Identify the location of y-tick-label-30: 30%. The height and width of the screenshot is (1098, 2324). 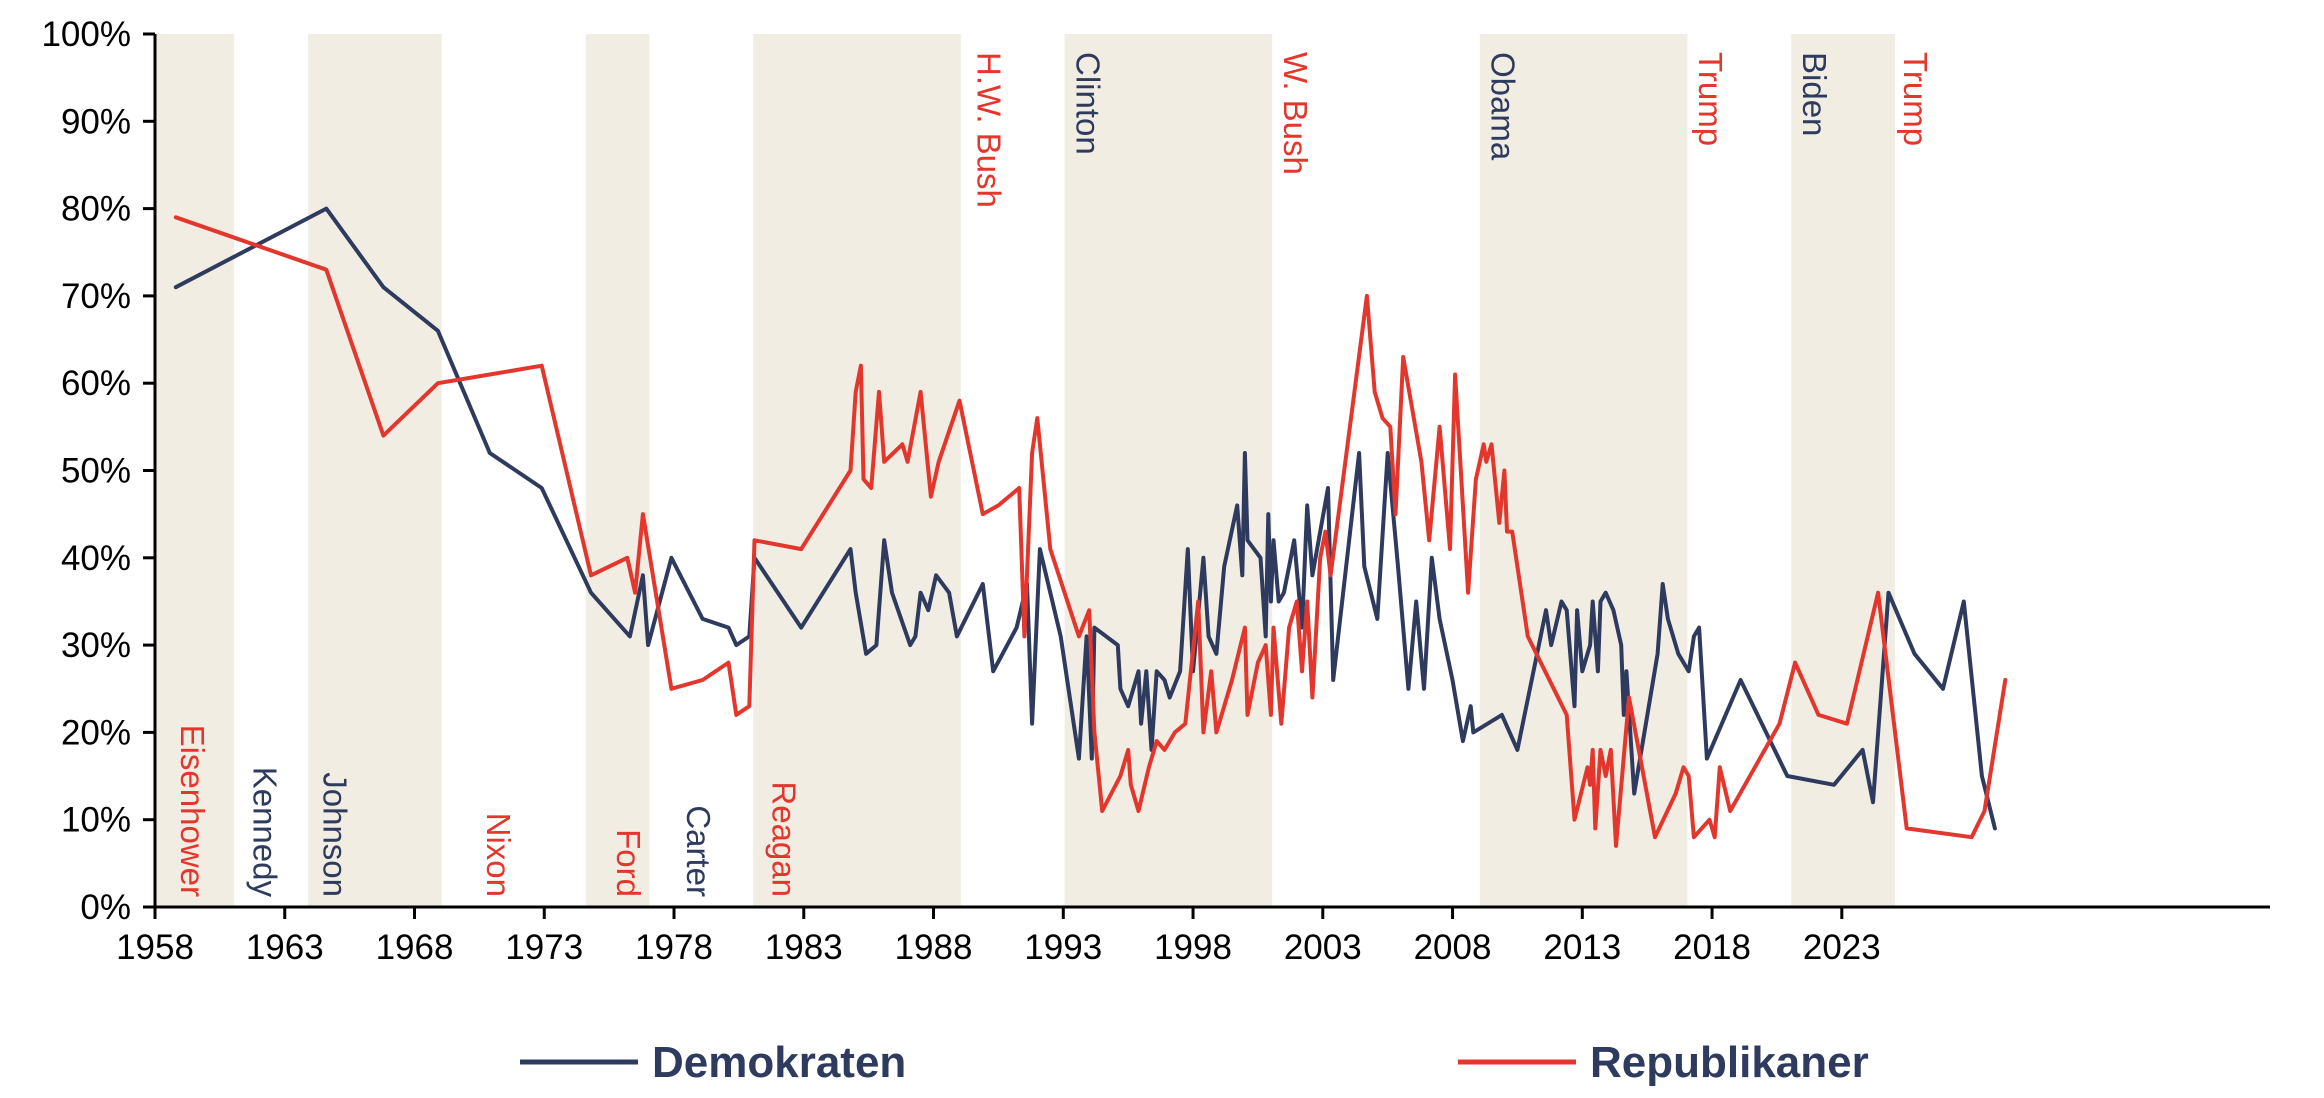
(96, 645).